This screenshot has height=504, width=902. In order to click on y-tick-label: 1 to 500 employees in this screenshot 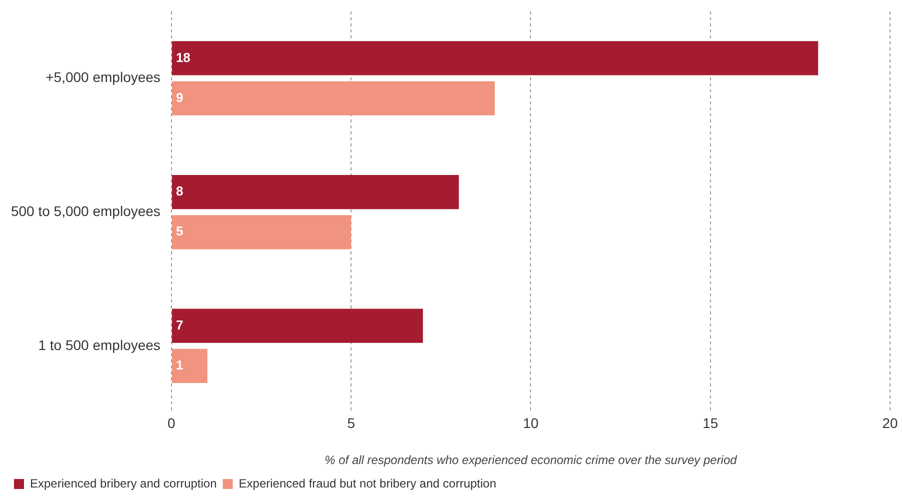, I will do `click(99, 344)`.